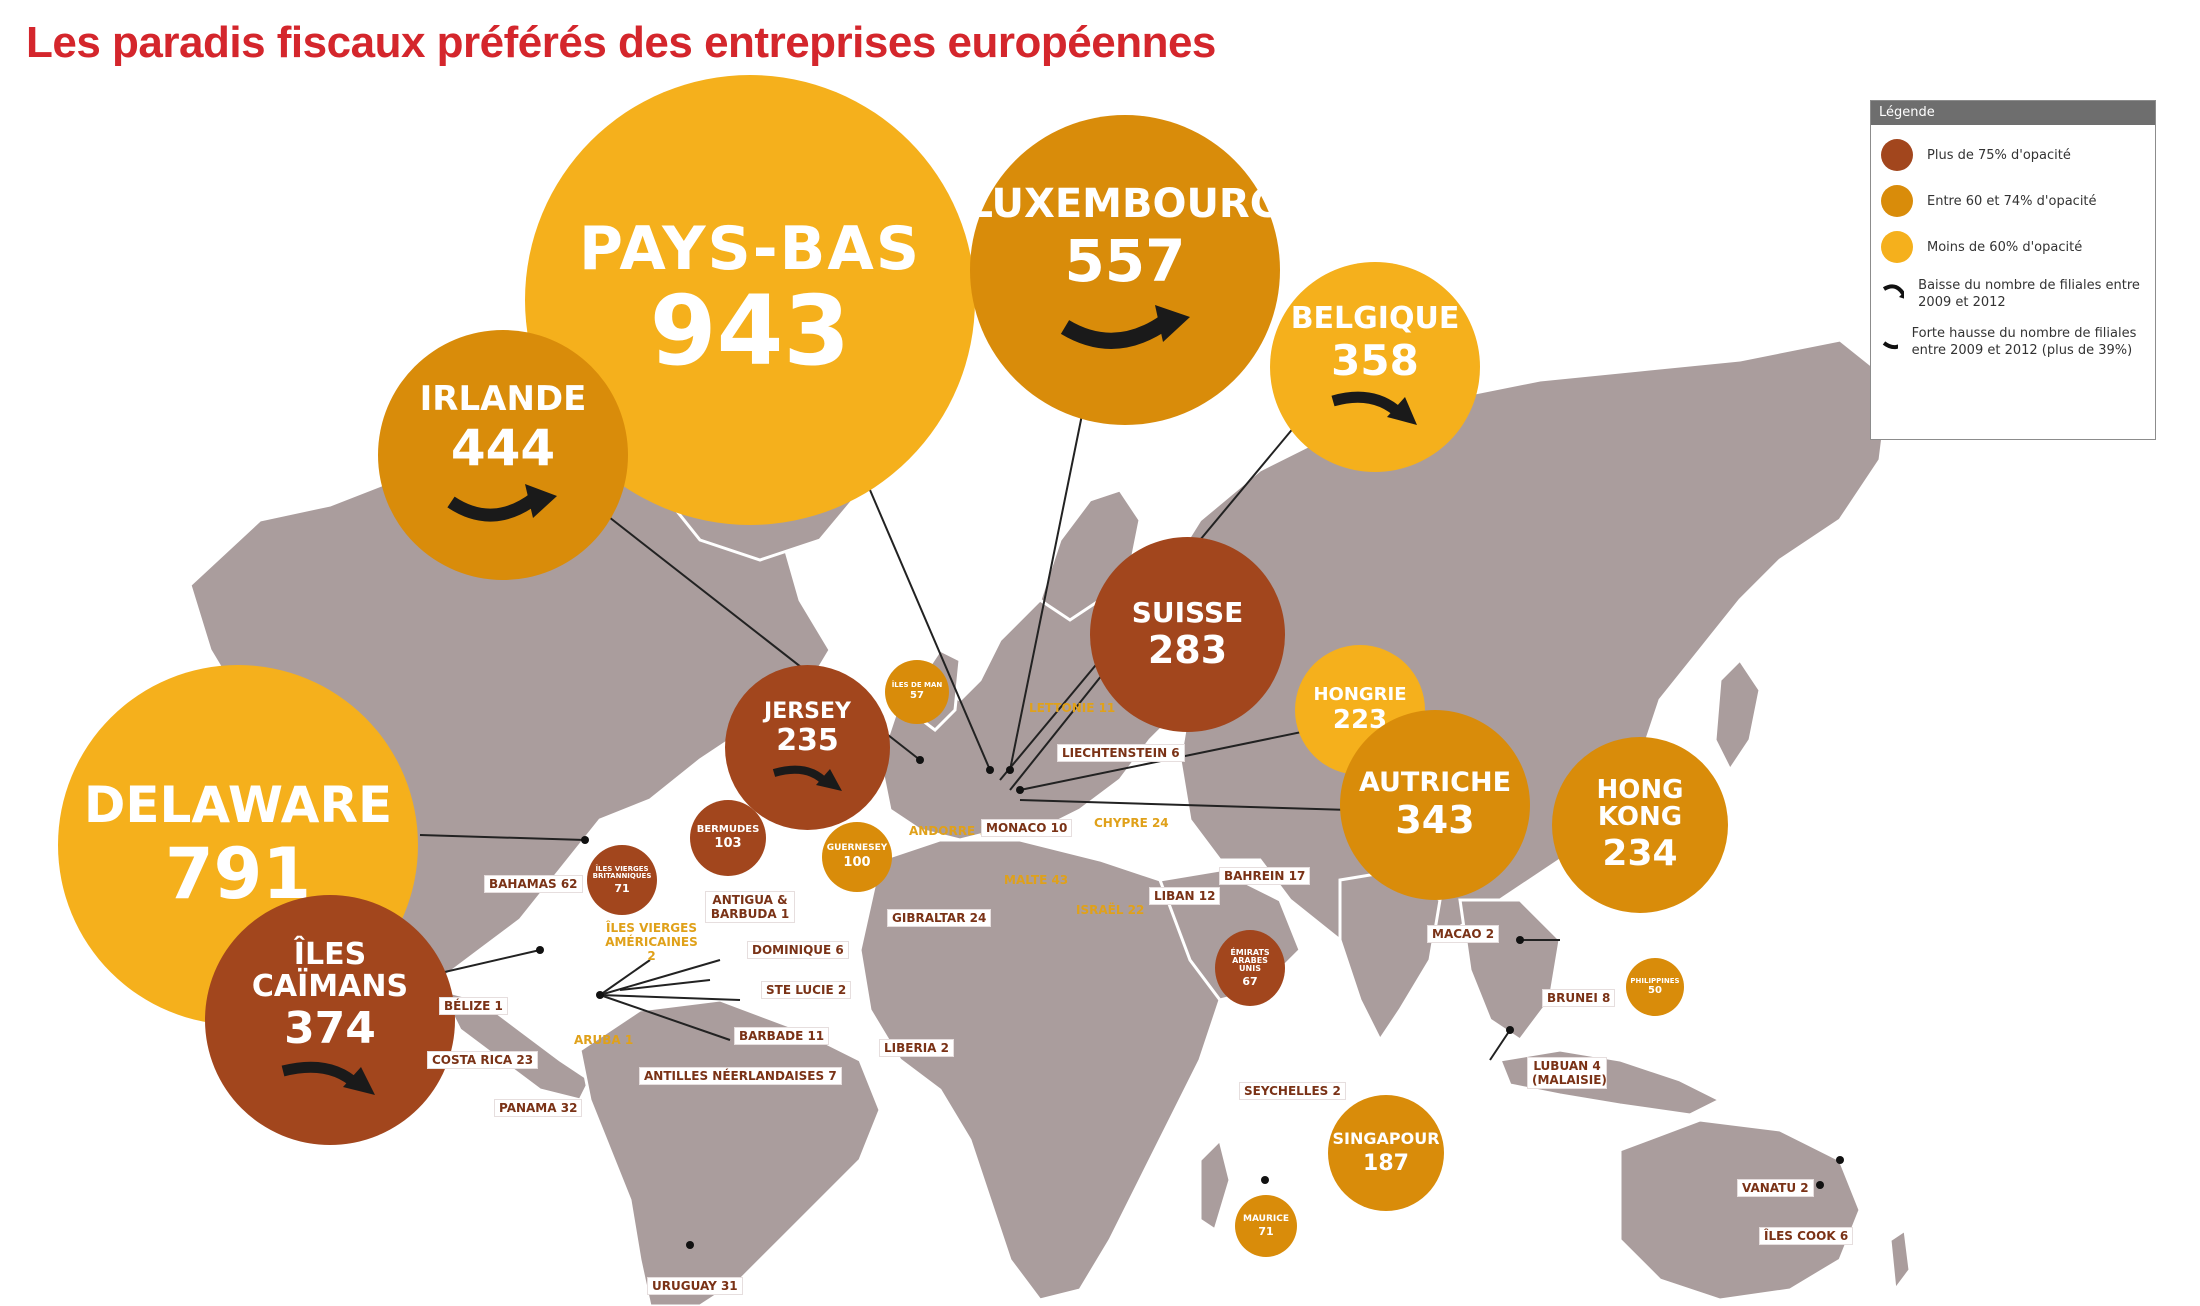 Image resolution: width=2200 pixels, height=1306 pixels. What do you see at coordinates (2005, 247) in the screenshot?
I see `legend-label: Moins de 60% d'opacité` at bounding box center [2005, 247].